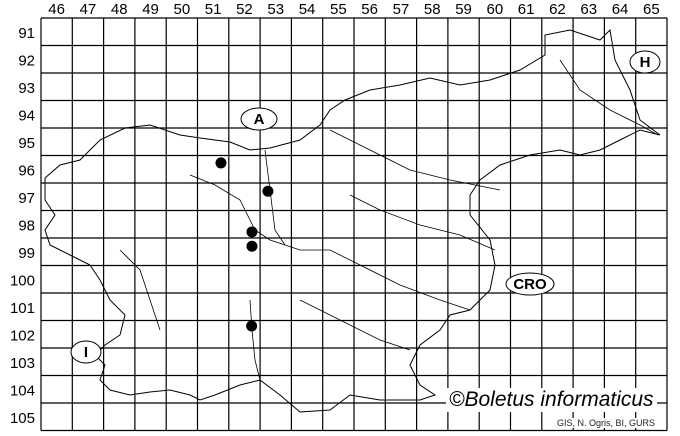 This screenshot has width=680, height=436. Describe the element at coordinates (432, 9) in the screenshot. I see `column-label: 58` at that location.